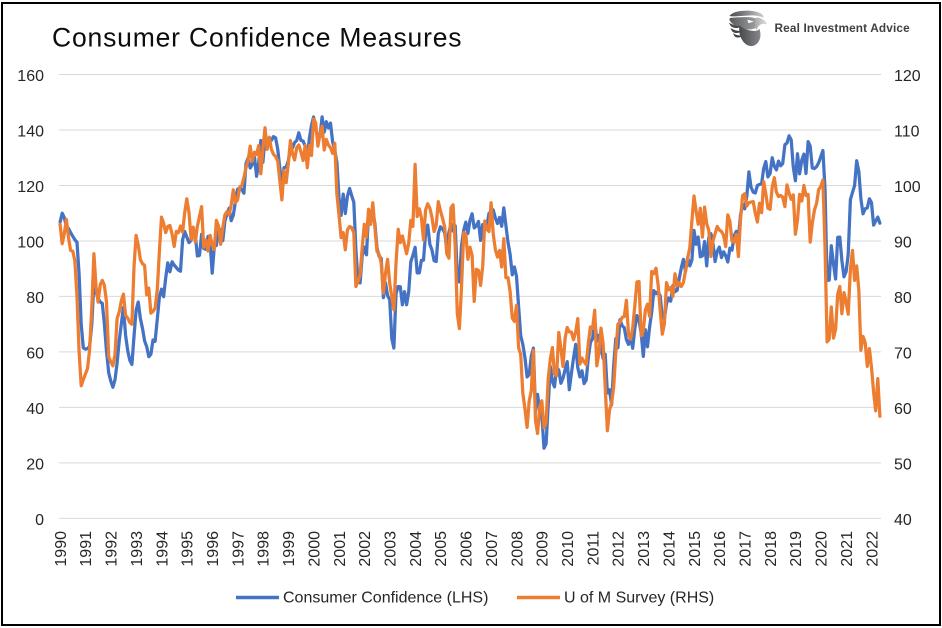 This screenshot has width=942, height=628. I want to click on svg-text: 20, so click(35, 465).